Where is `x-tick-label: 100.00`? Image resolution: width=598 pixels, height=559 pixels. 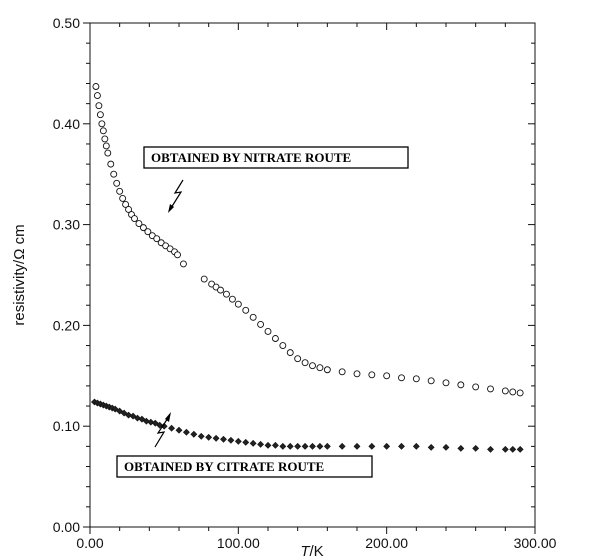
x-tick-label: 100.00 is located at coordinates (238, 543).